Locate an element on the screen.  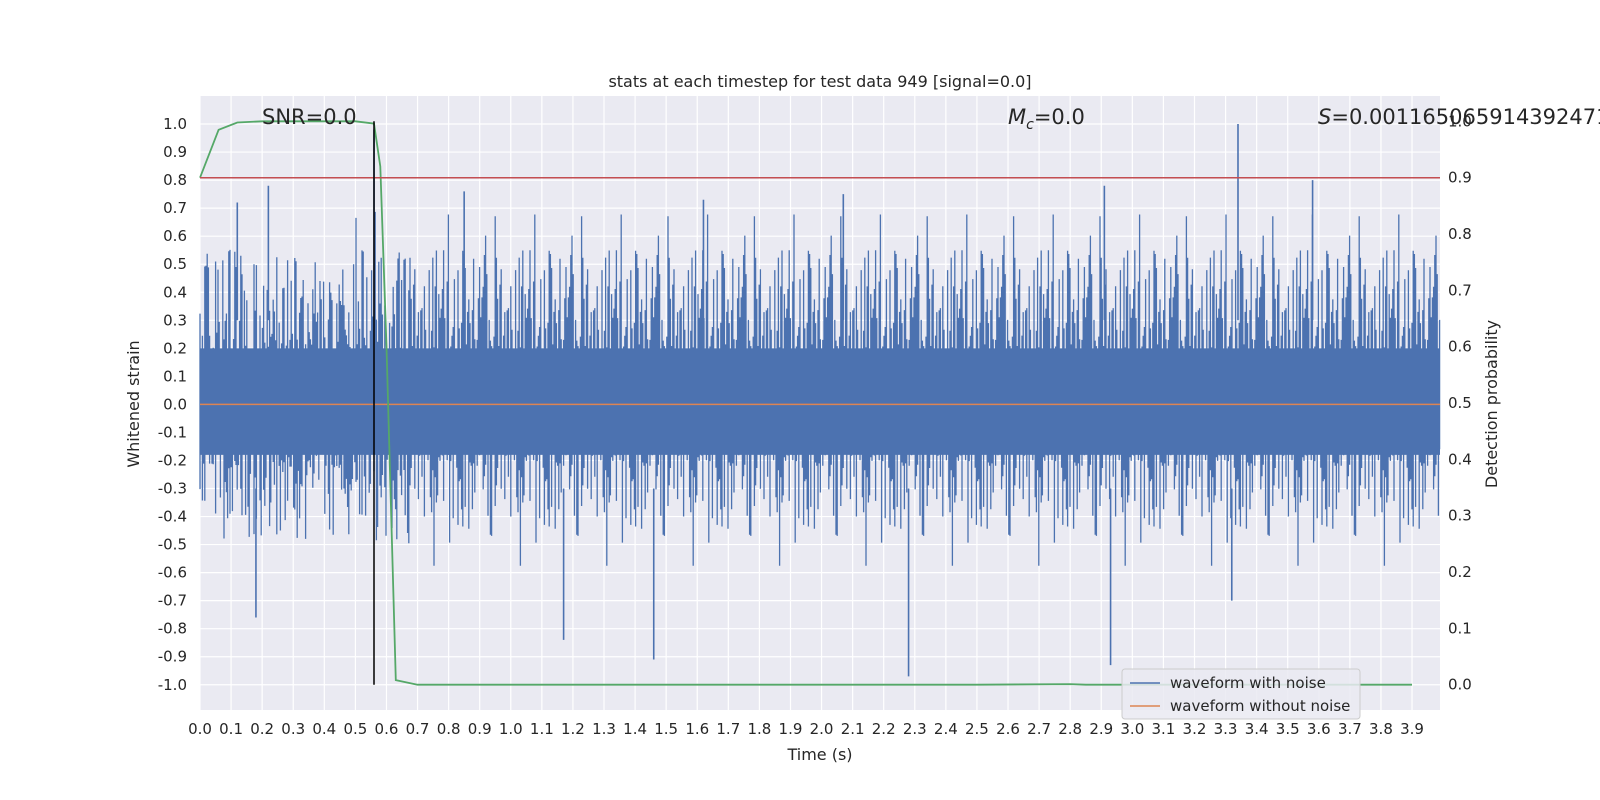
y-tick-label: -0.2 is located at coordinates (172, 460).